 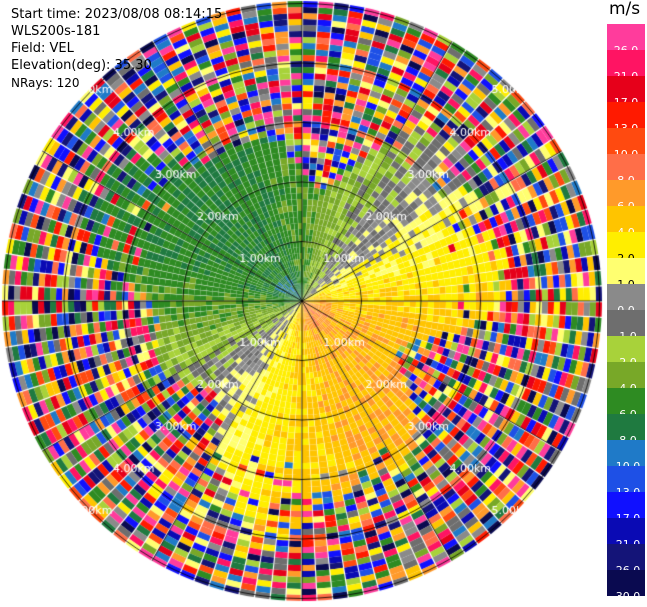 What do you see at coordinates (626, 170) in the screenshot?
I see `colorbar-cell: 8.0` at bounding box center [626, 170].